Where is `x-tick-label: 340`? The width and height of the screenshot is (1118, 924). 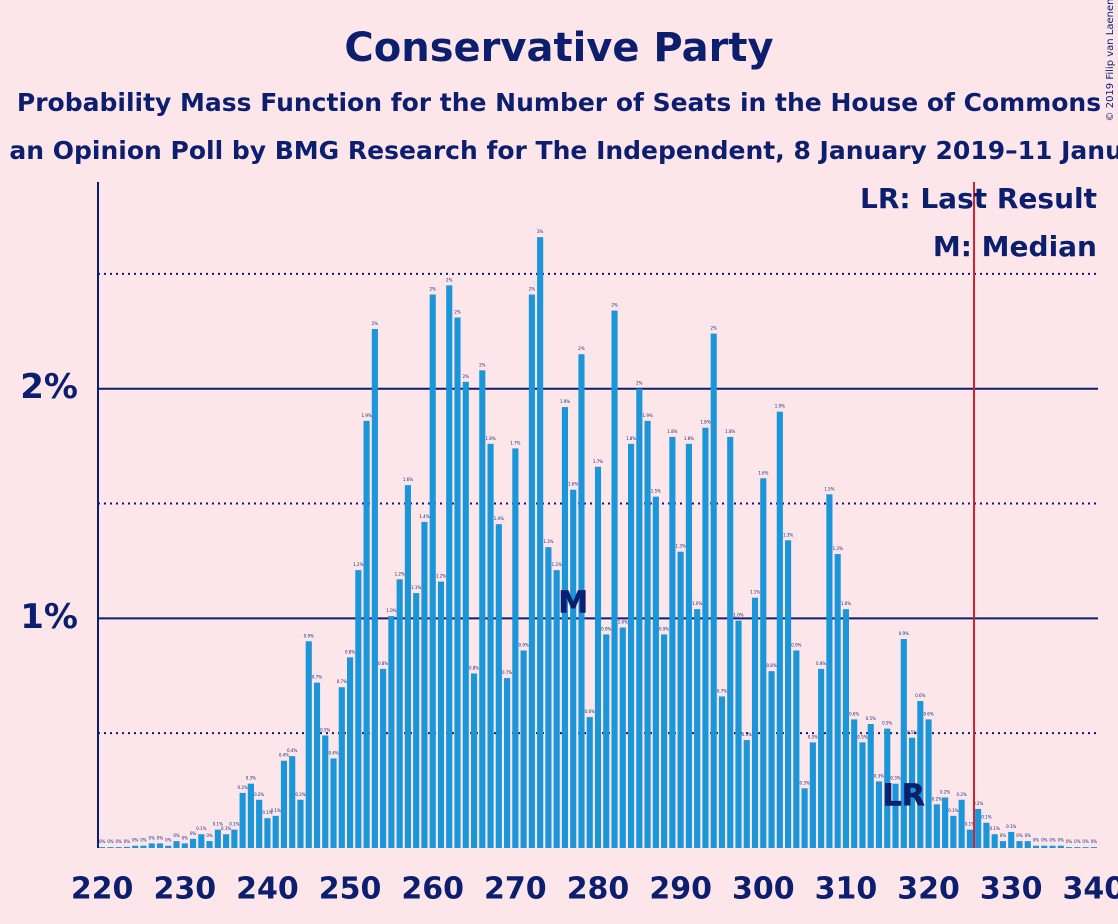 x-tick-label: 340 is located at coordinates (1090, 889).